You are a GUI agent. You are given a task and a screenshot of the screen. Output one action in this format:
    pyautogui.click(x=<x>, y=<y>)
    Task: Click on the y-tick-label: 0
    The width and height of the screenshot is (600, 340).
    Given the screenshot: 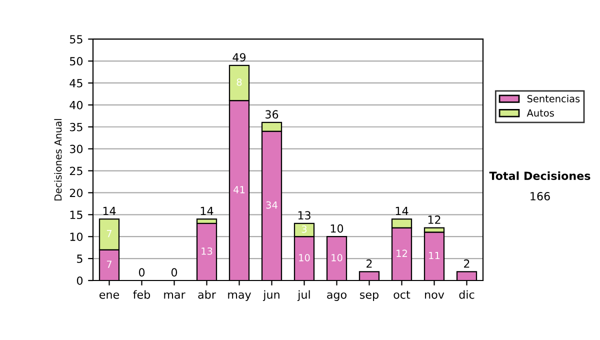 What is the action you would take?
    pyautogui.click(x=79, y=280)
    